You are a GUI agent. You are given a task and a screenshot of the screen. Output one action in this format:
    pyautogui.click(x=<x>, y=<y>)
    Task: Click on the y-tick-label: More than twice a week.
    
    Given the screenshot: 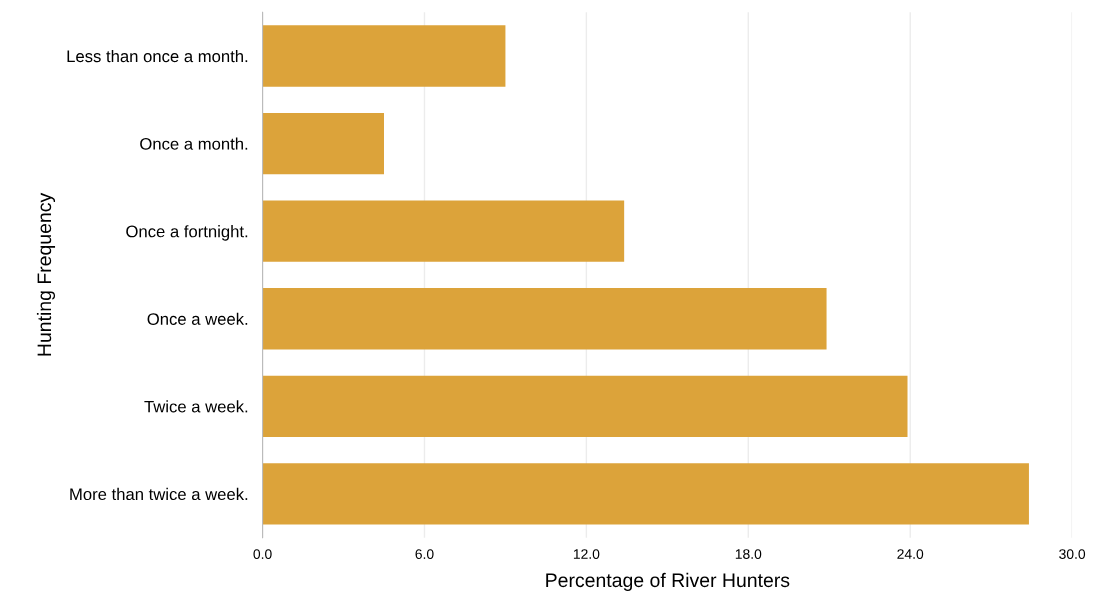 What is the action you would take?
    pyautogui.click(x=159, y=494)
    